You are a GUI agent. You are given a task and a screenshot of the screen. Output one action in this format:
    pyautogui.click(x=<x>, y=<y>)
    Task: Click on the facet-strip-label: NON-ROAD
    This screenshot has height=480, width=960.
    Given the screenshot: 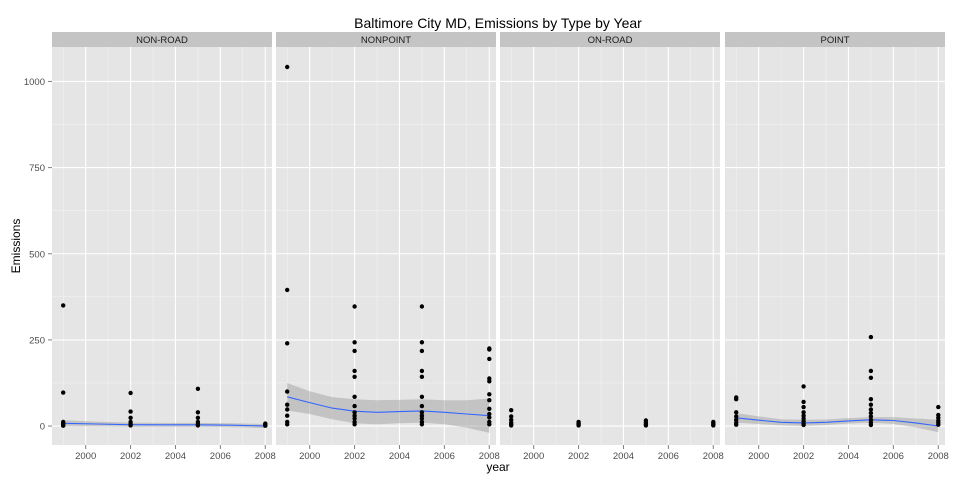 What is the action you would take?
    pyautogui.click(x=162, y=40)
    